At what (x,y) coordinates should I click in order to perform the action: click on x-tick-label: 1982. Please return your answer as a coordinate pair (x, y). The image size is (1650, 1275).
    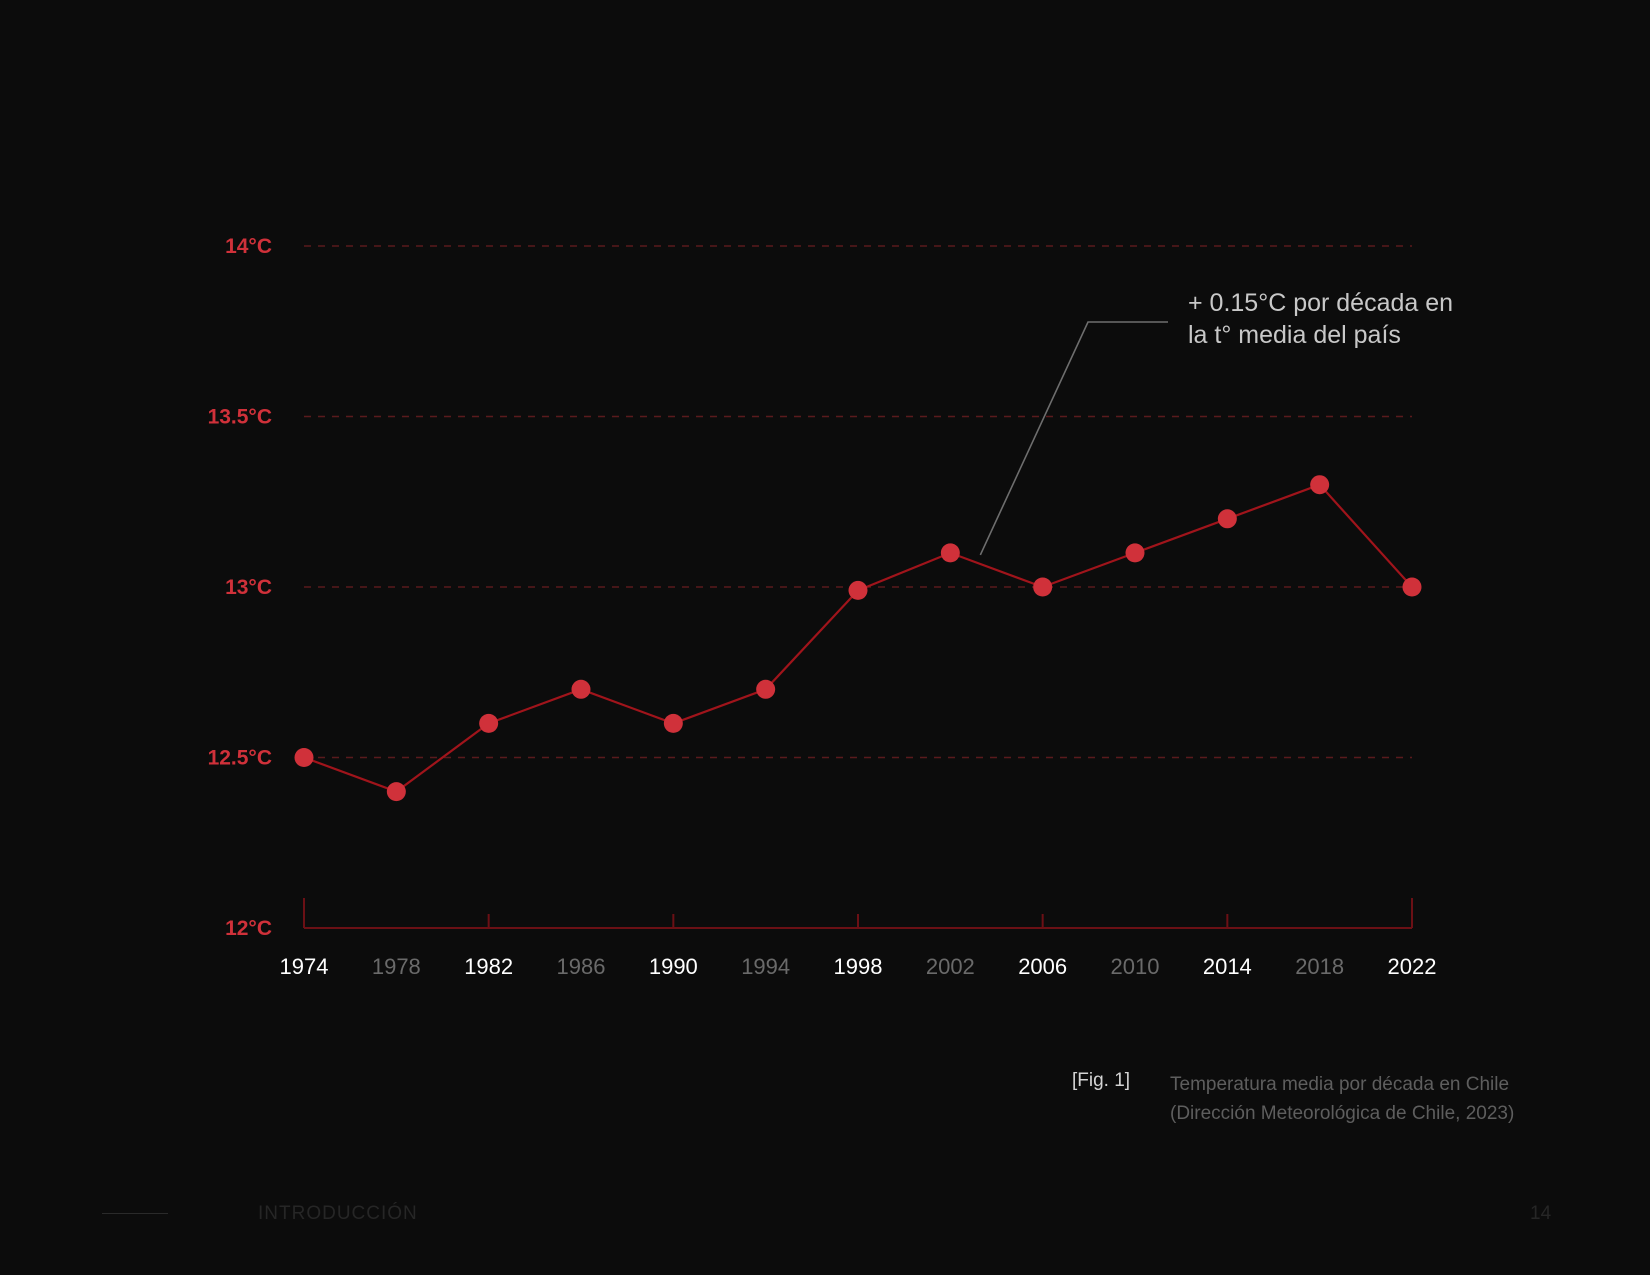
    Looking at the image, I should click on (488, 966).